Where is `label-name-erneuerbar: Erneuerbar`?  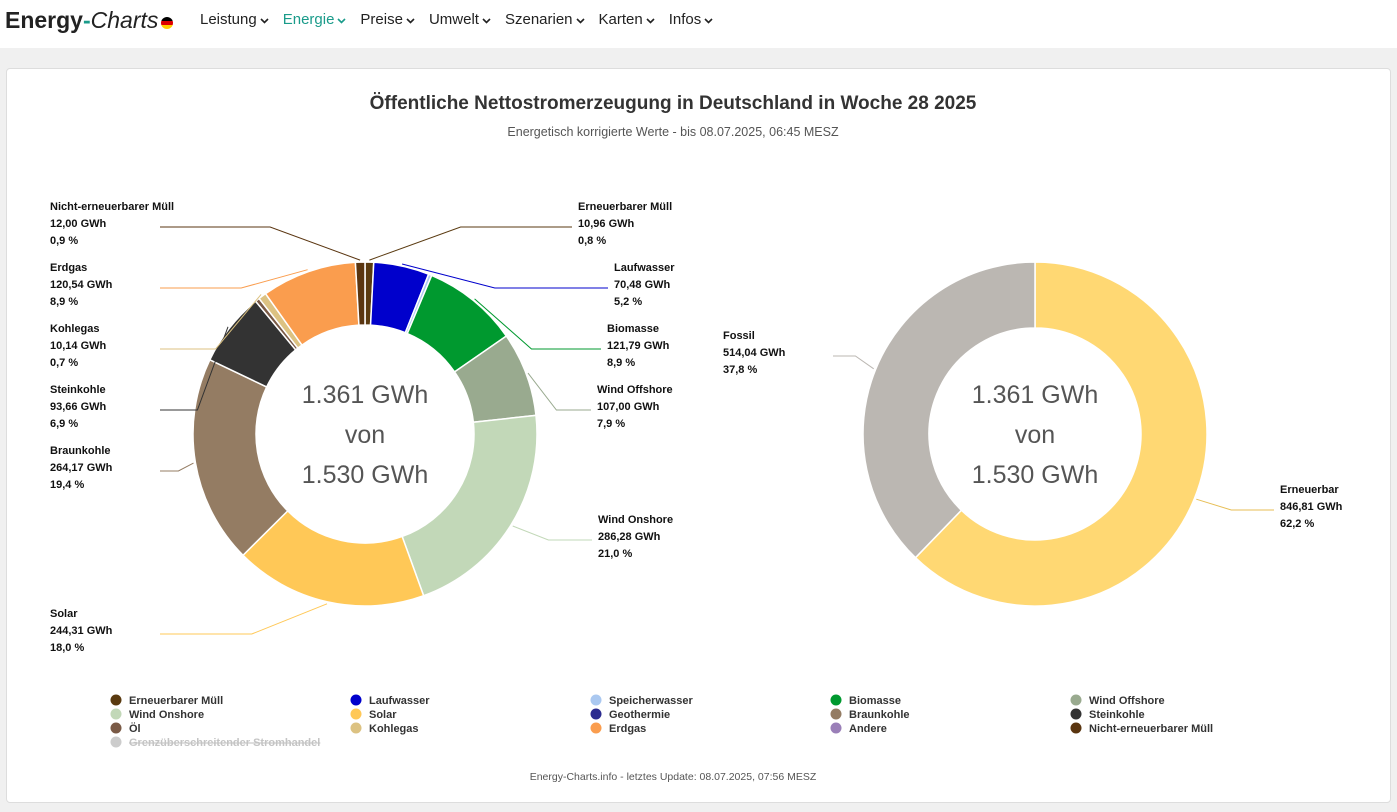
label-name-erneuerbar: Erneuerbar is located at coordinates (1309, 490).